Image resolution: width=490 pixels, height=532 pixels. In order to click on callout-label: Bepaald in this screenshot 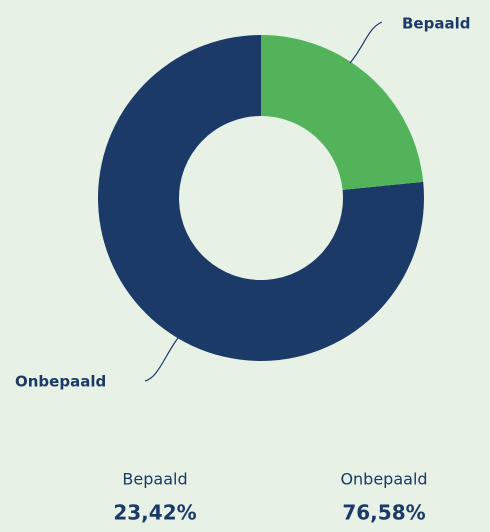, I will do `click(436, 24)`.